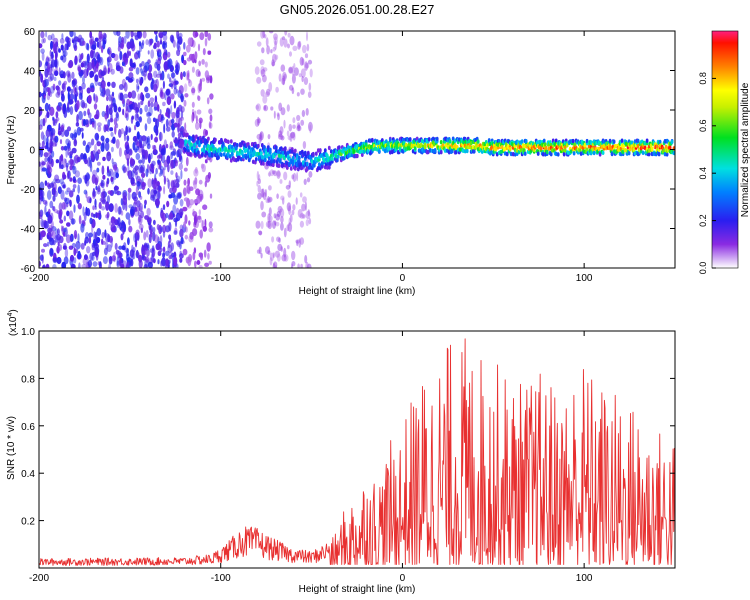 This screenshot has height=600, width=750. I want to click on y-tick-label: -60, so click(28, 269).